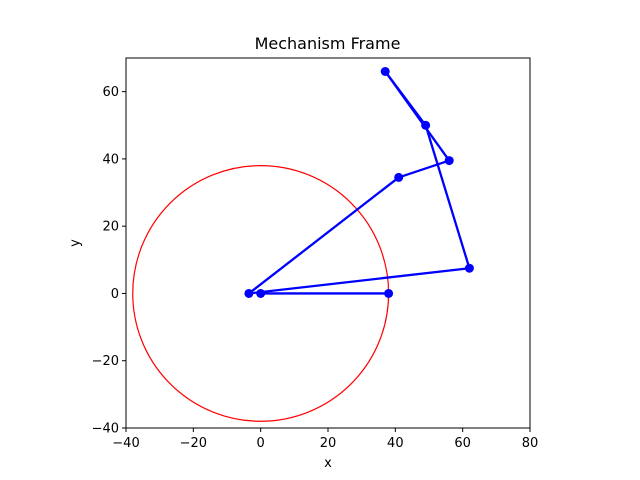 This screenshot has width=640, height=480. Describe the element at coordinates (328, 43) in the screenshot. I see `chart-title: Mechanism Frame` at that location.